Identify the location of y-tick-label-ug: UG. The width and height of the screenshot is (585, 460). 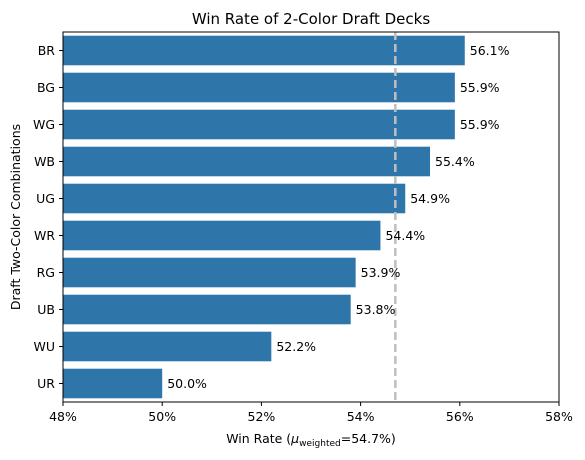
(45, 198).